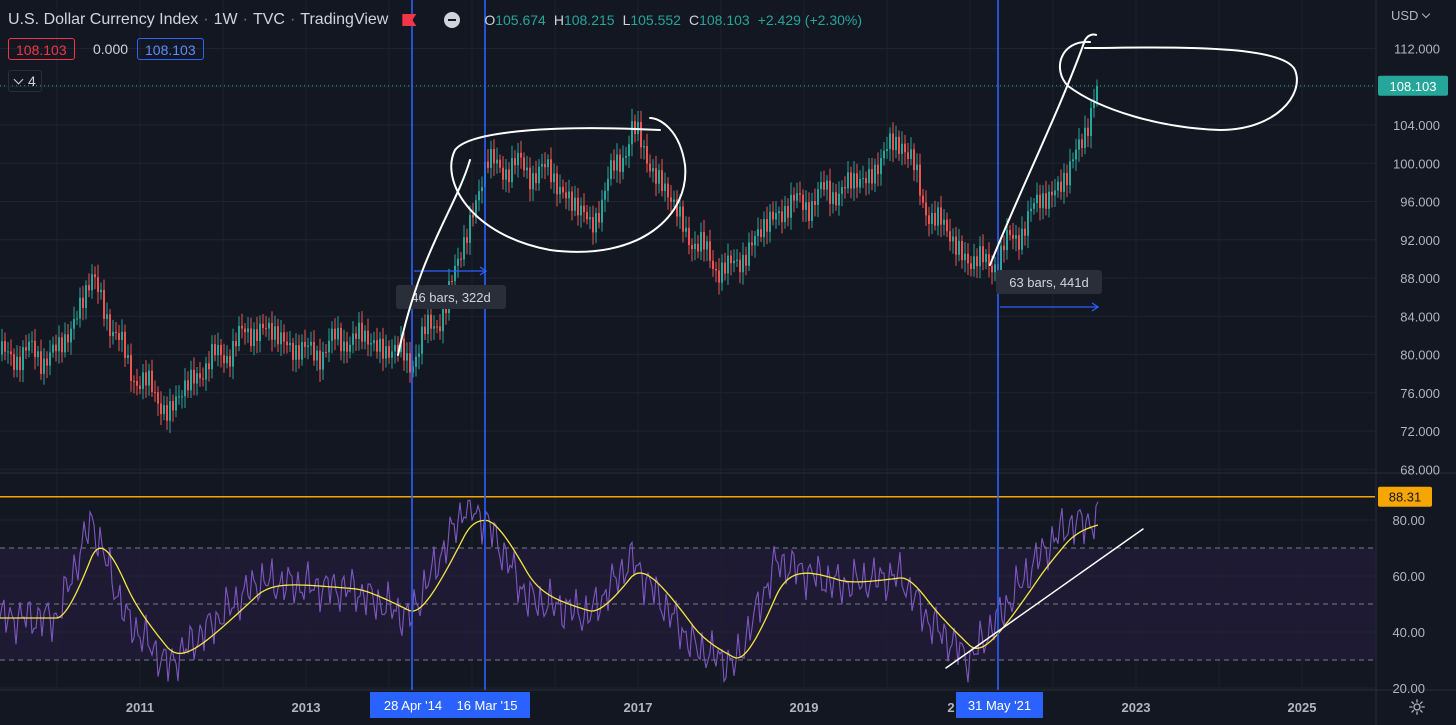 This screenshot has height=725, width=1456. Describe the element at coordinates (1408, 632) in the screenshot. I see `rsi-tick-label: 40.00` at that location.